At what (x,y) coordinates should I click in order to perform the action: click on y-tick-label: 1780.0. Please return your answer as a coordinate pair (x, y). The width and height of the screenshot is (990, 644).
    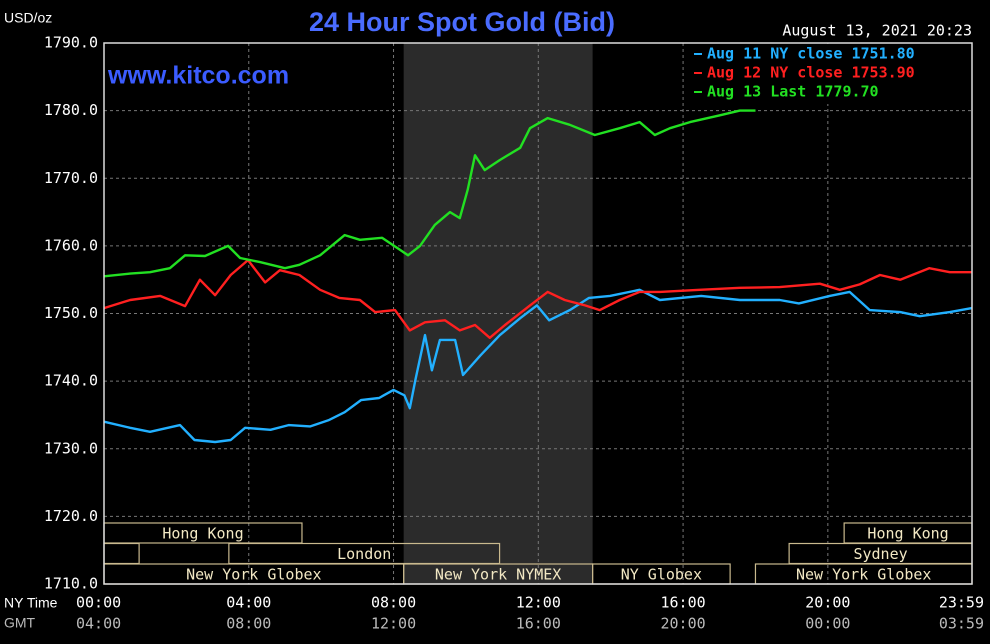
    Looking at the image, I should click on (71, 110).